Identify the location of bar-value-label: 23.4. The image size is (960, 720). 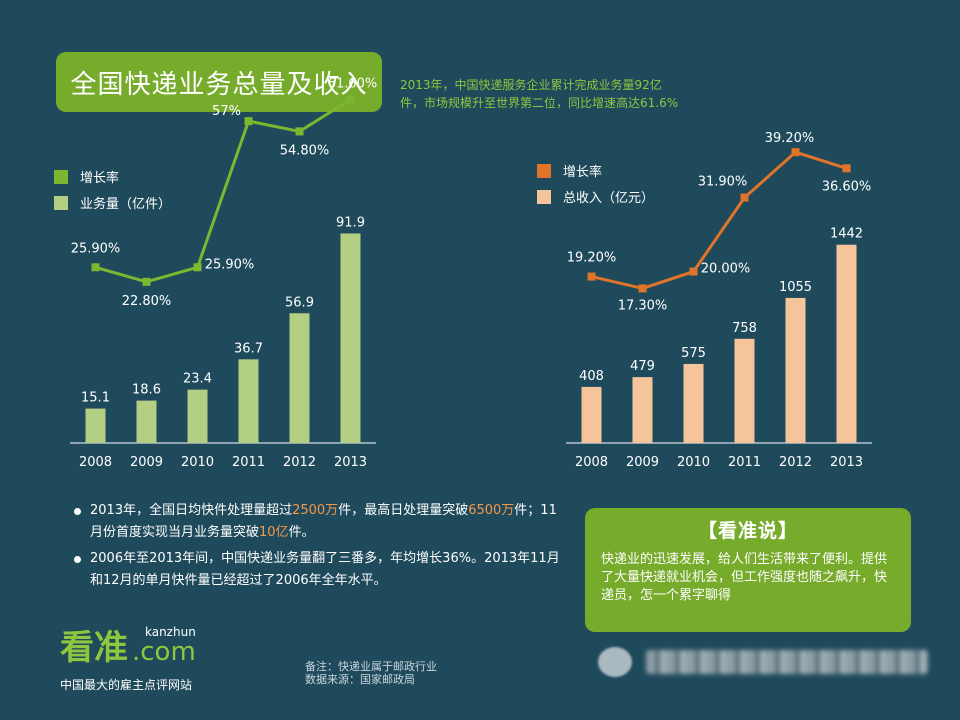
(197, 379).